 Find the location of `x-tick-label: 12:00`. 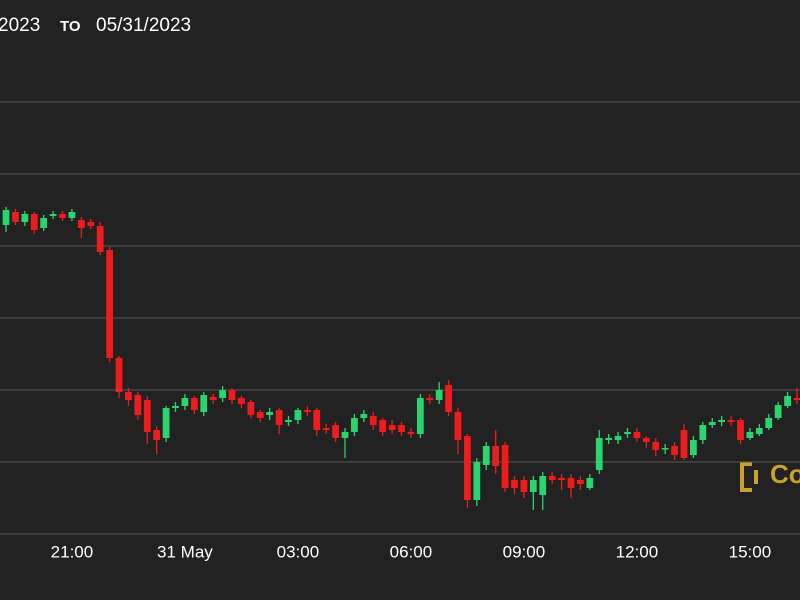

x-tick-label: 12:00 is located at coordinates (637, 551).